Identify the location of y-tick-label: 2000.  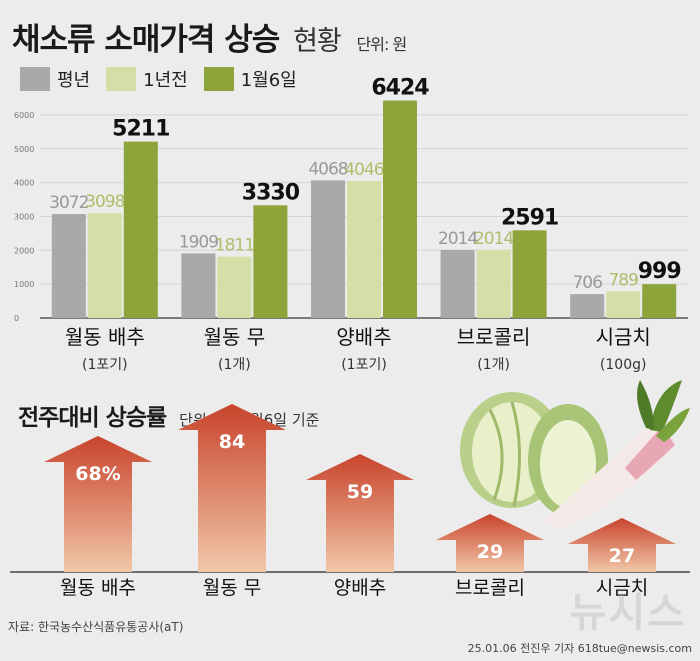
(24, 250).